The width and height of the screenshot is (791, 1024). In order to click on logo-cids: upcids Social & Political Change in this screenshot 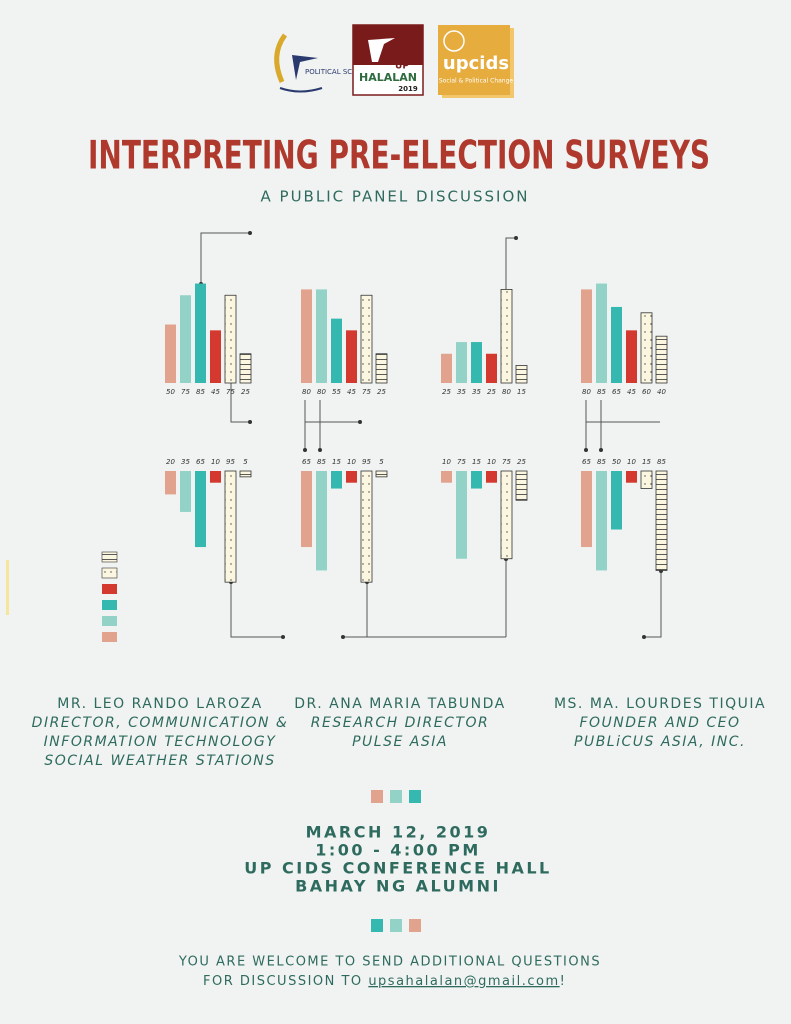, I will do `click(476, 61)`.